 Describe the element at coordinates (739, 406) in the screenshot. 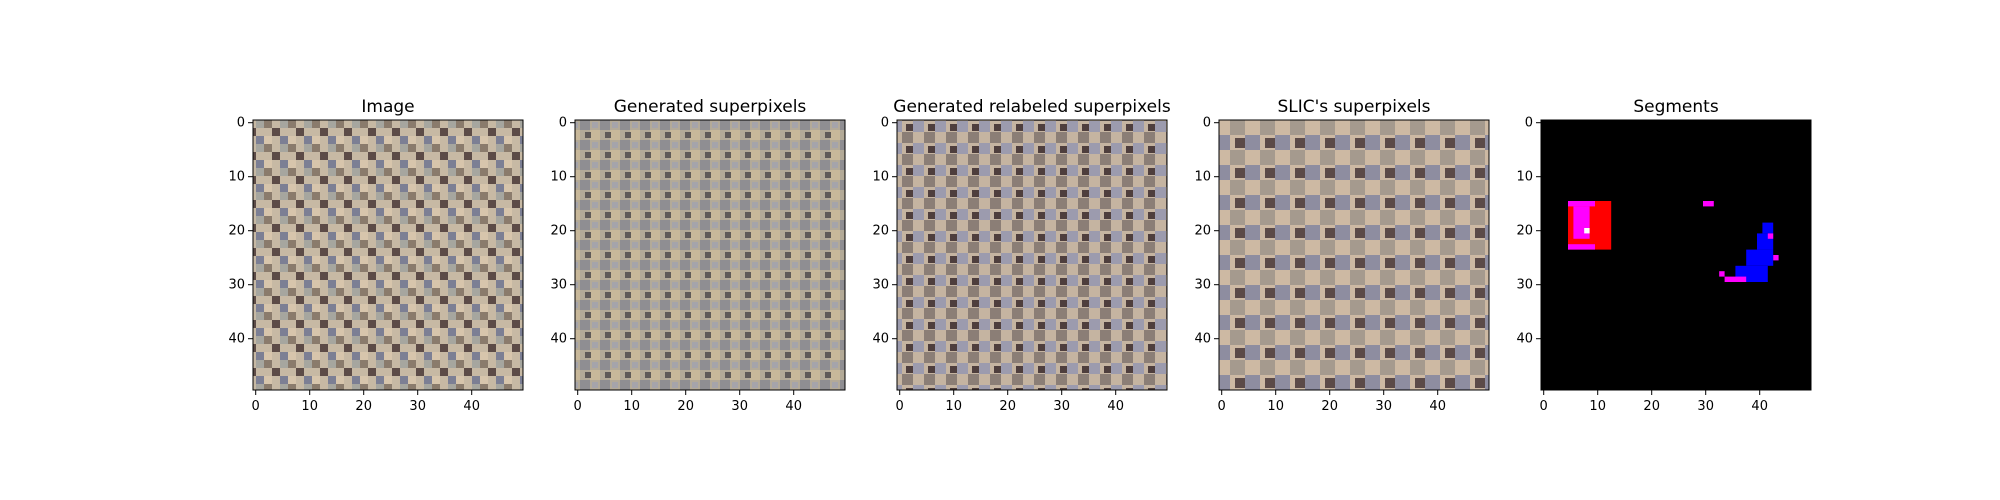

I see `generated-xtick-label: 30` at that location.